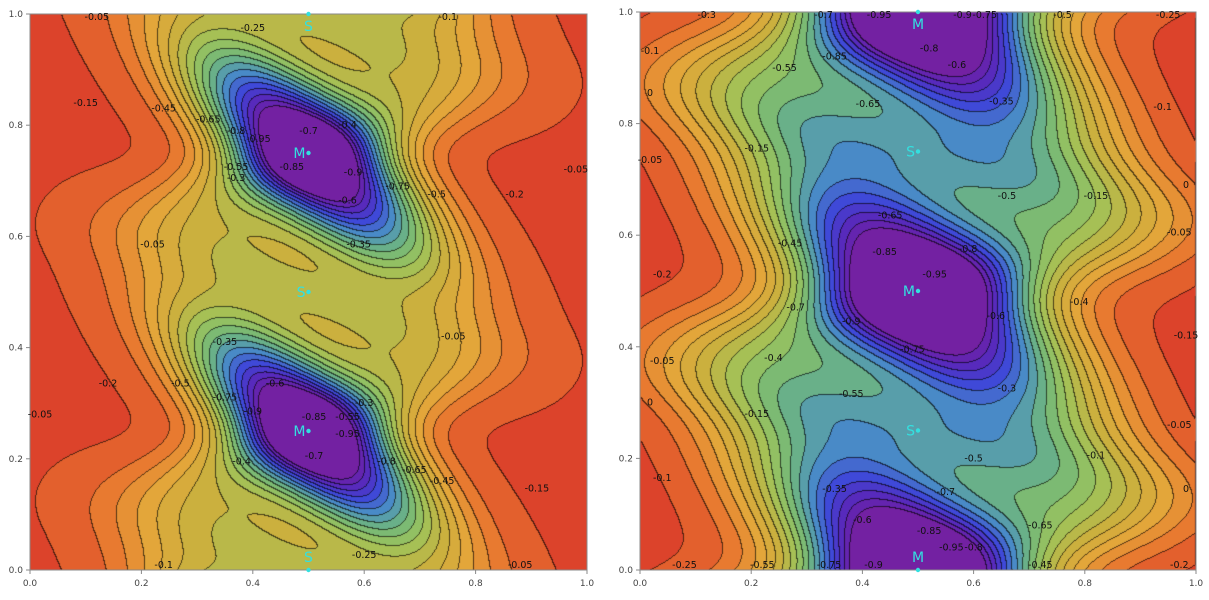 The image size is (1209, 600). I want to click on y-tick-label: 1.0, so click(16, 15).